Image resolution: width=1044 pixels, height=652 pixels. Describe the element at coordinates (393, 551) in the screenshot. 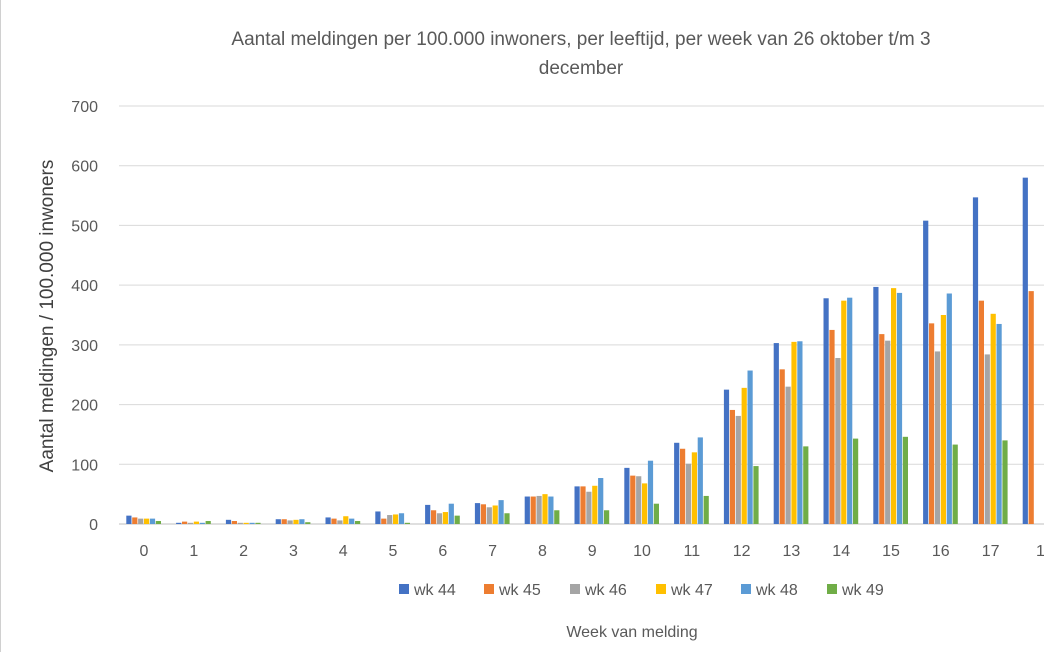

I see `x-tick-label: 5` at that location.